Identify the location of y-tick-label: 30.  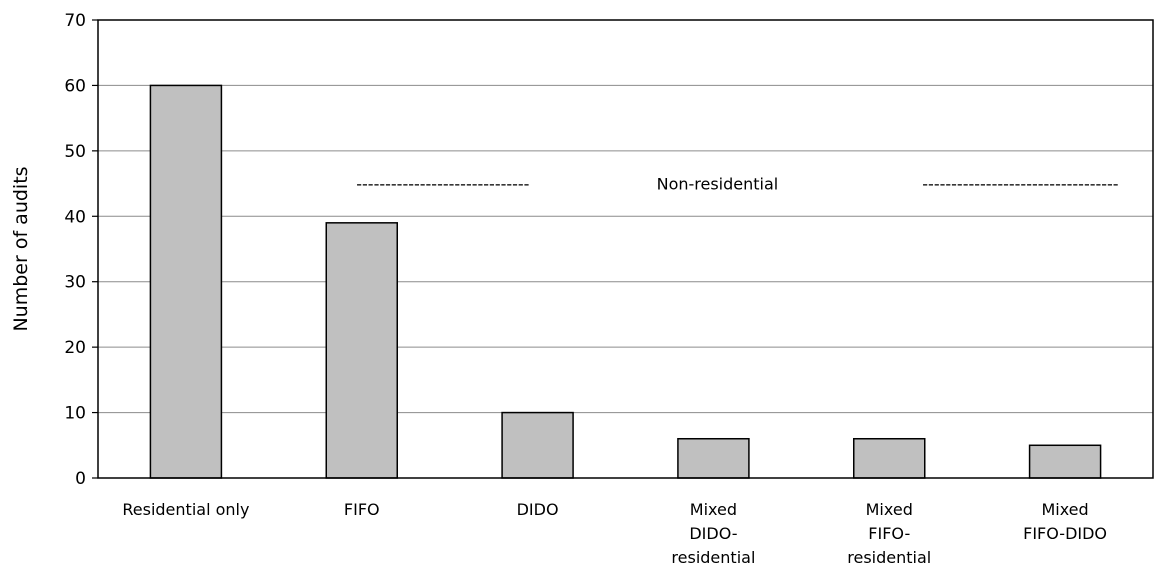
(75, 283).